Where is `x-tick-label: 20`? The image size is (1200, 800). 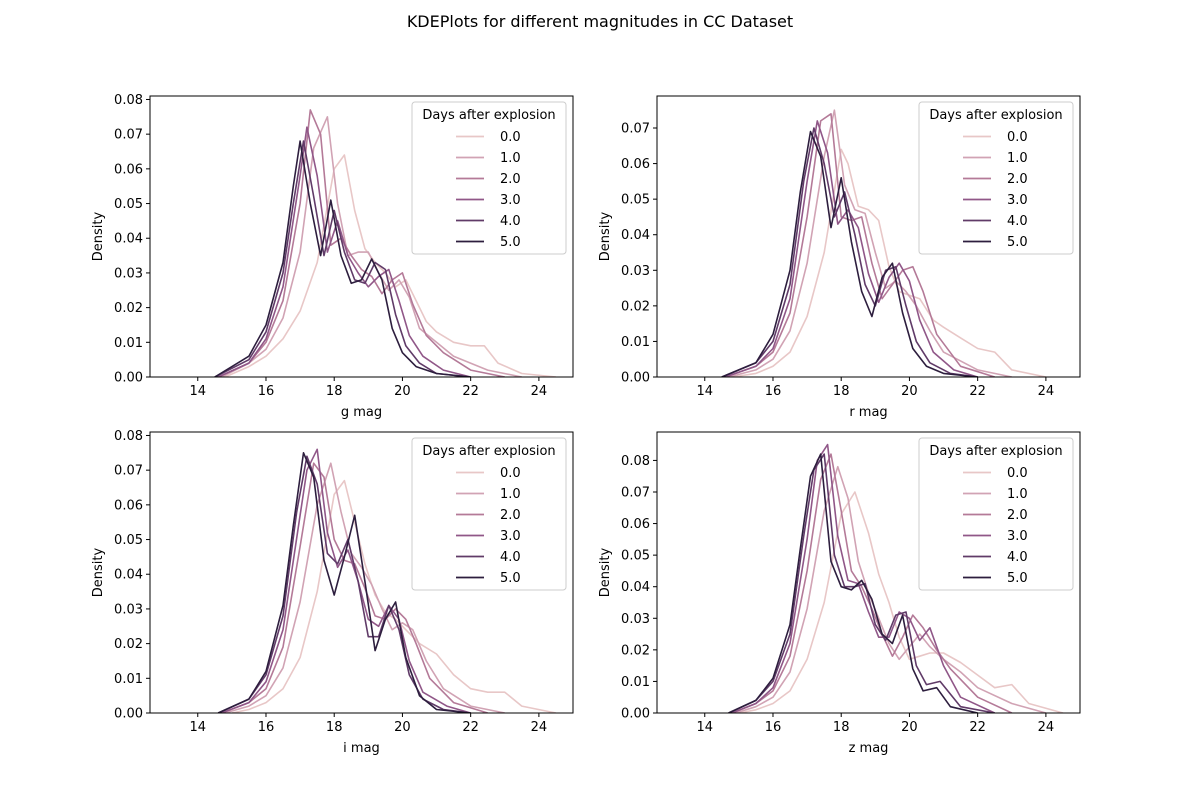 x-tick-label: 20 is located at coordinates (402, 391).